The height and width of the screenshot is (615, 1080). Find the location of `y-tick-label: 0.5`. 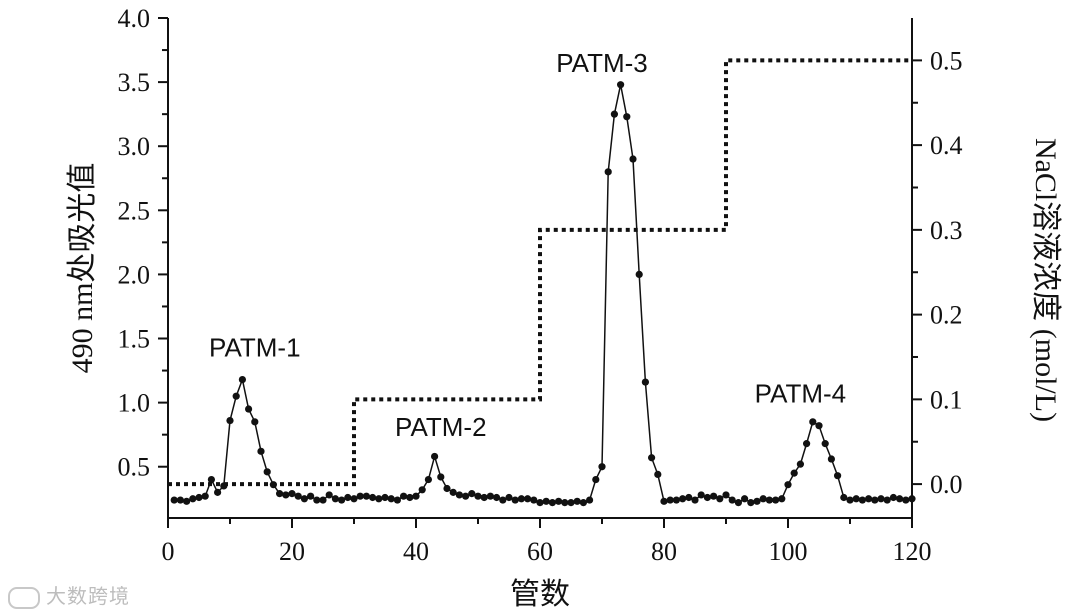

y-tick-label: 0.5 is located at coordinates (134, 467).